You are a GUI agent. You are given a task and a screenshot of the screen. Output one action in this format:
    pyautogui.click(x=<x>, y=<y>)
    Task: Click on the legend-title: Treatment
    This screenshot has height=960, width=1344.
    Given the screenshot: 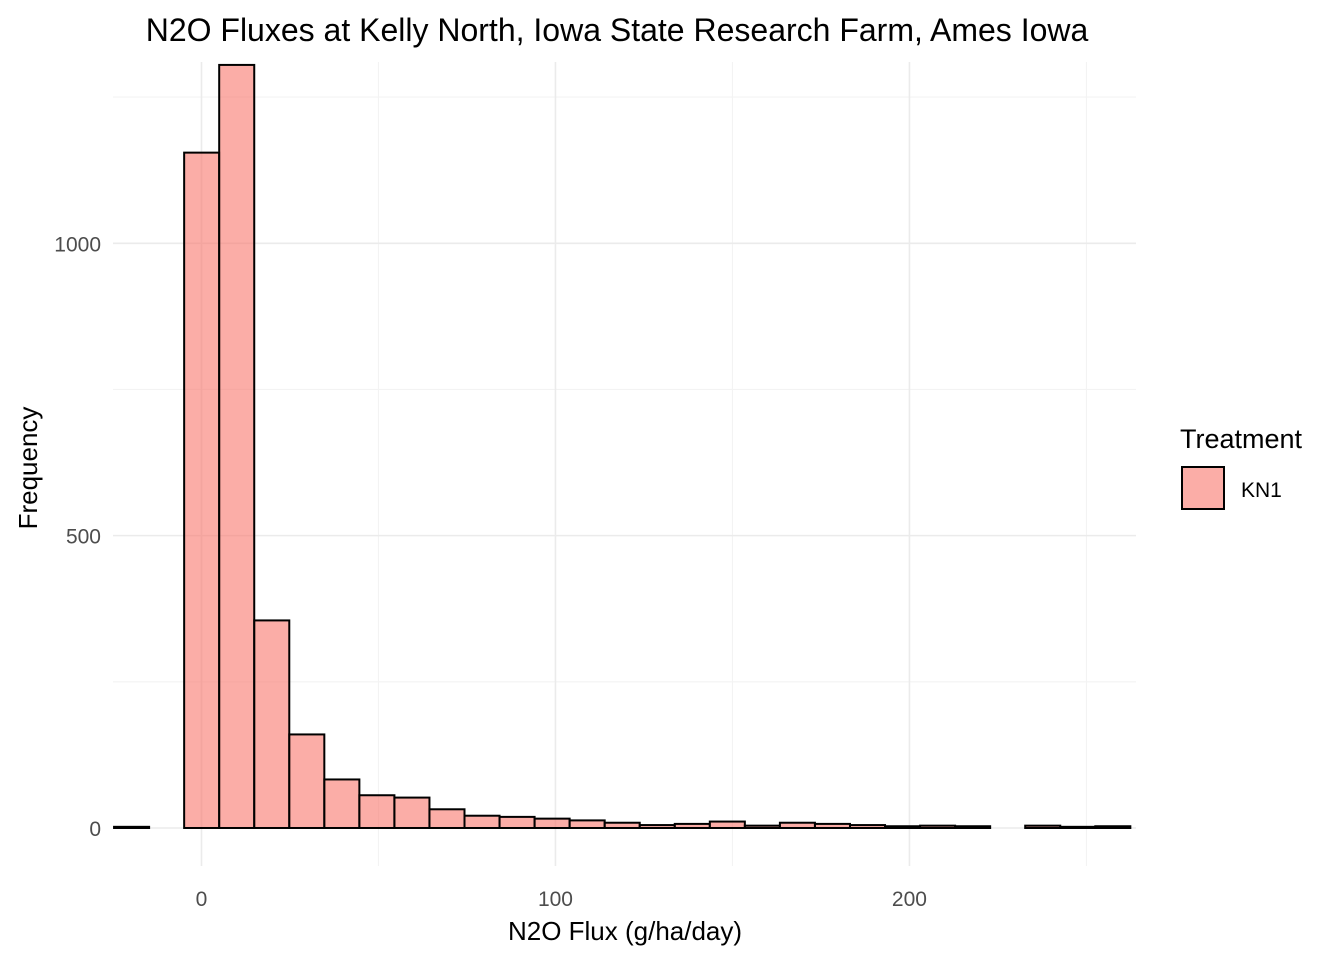 What is the action you would take?
    pyautogui.click(x=1241, y=439)
    